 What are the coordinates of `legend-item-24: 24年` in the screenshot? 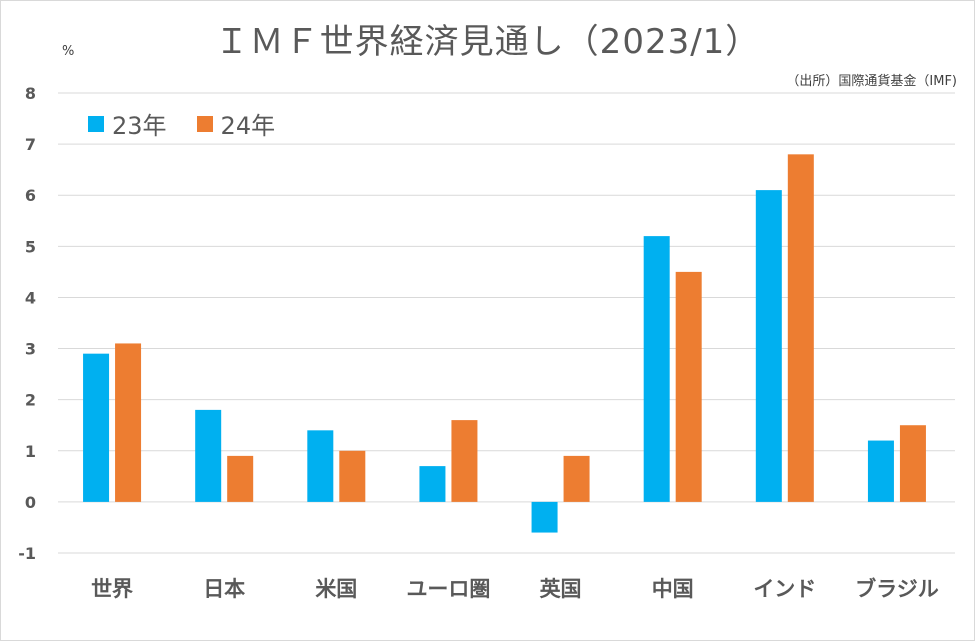 It's located at (236, 123).